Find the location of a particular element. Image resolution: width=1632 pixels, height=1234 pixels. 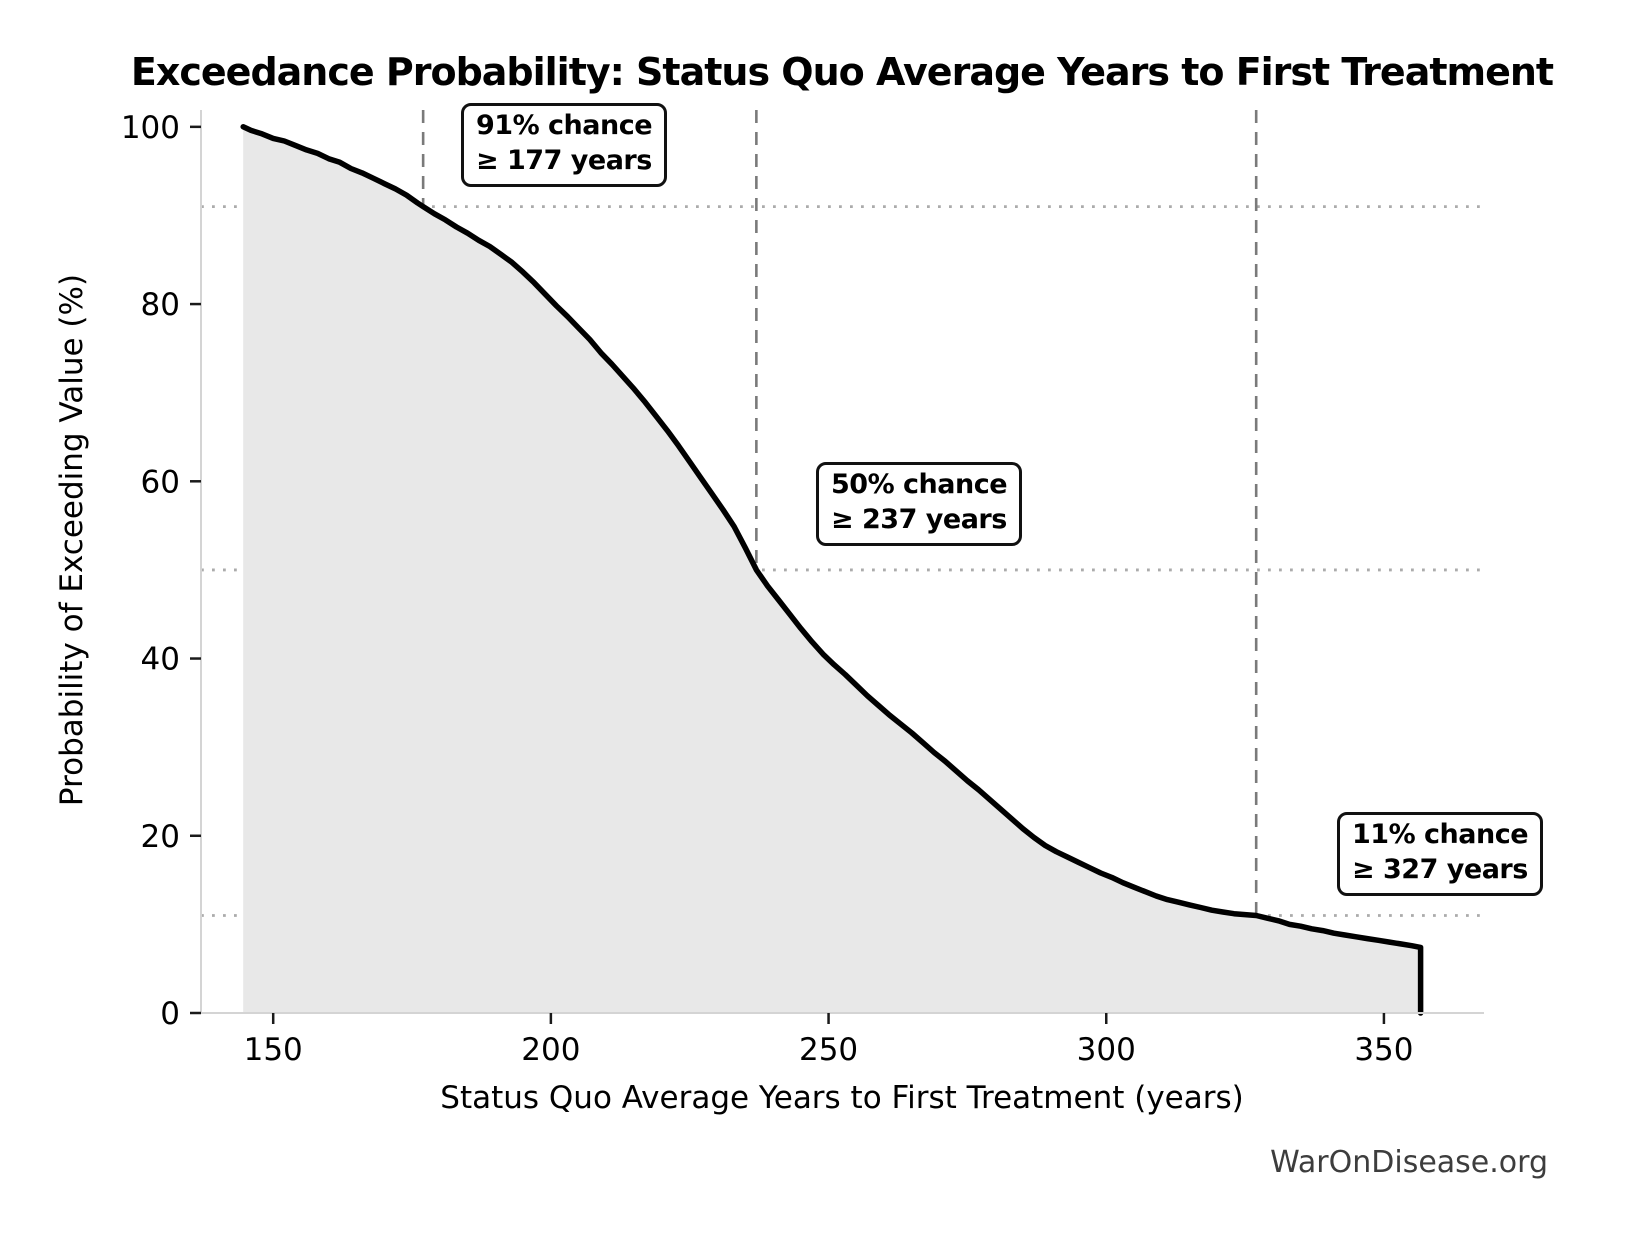

annotation-91pct: 91% chance ≥ 177 years is located at coordinates (564, 145).